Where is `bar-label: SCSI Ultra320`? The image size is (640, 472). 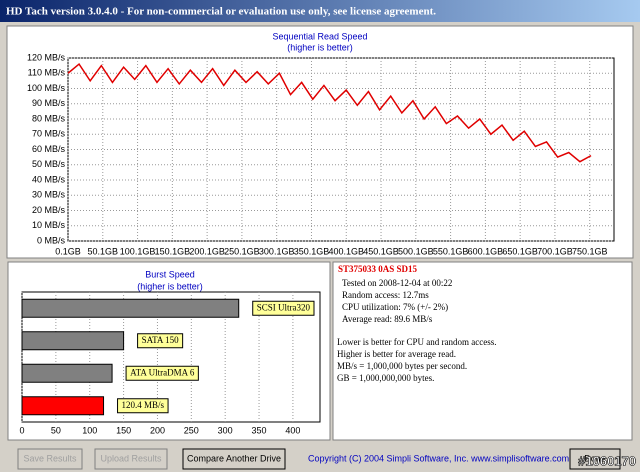
bar-label: SCSI Ultra320 is located at coordinates (284, 307).